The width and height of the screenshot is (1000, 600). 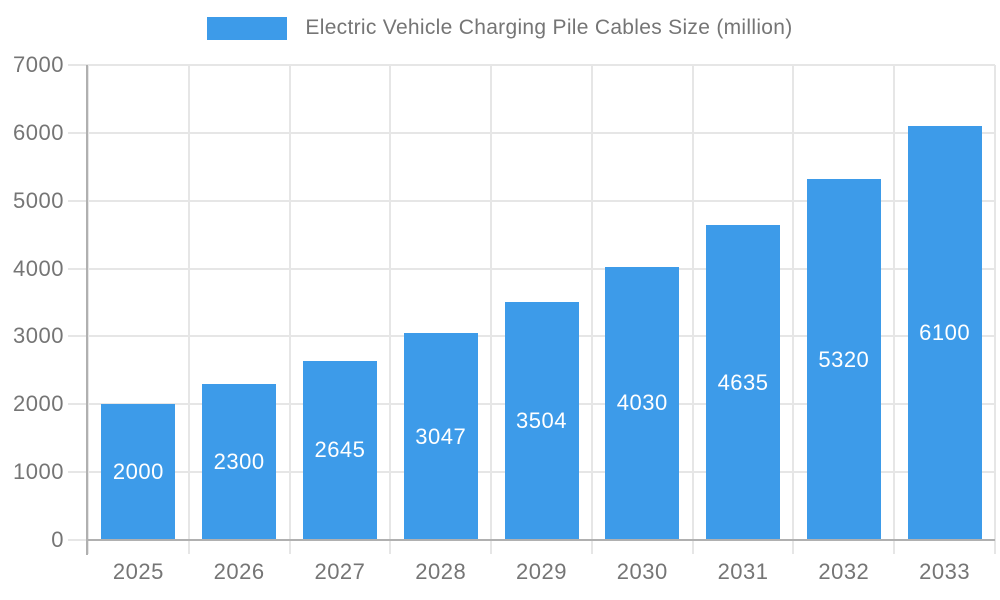 I want to click on x-axis-tick-label: 2029, so click(x=541, y=571).